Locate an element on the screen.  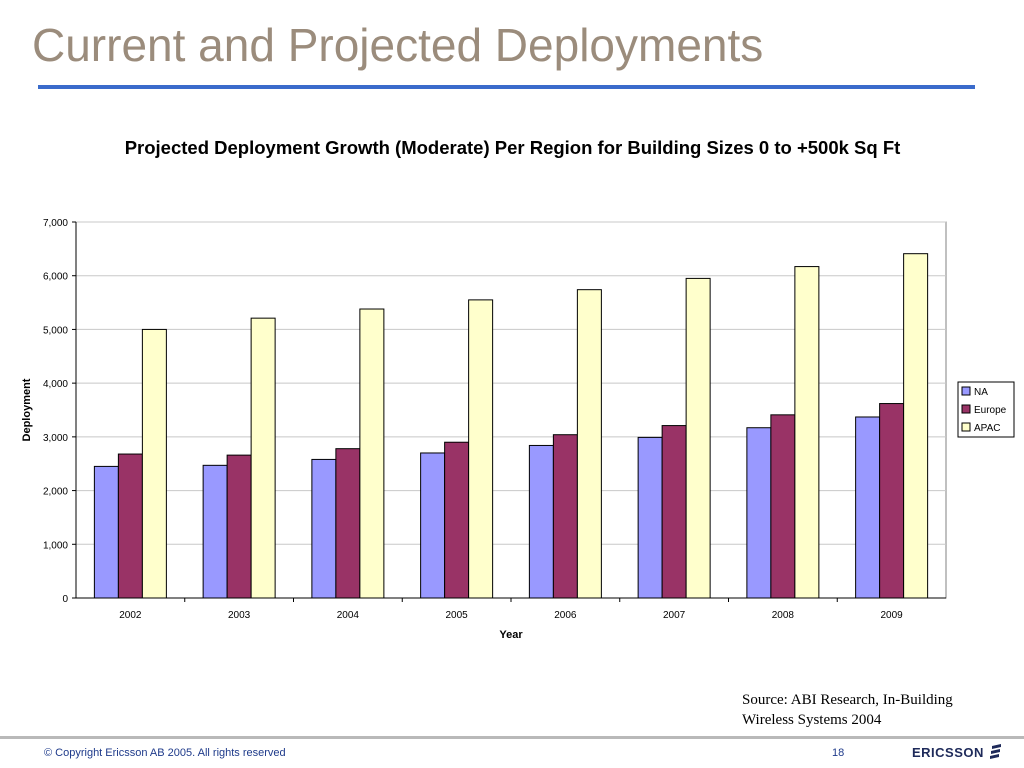
bar-apac-2008 is located at coordinates (807, 432).